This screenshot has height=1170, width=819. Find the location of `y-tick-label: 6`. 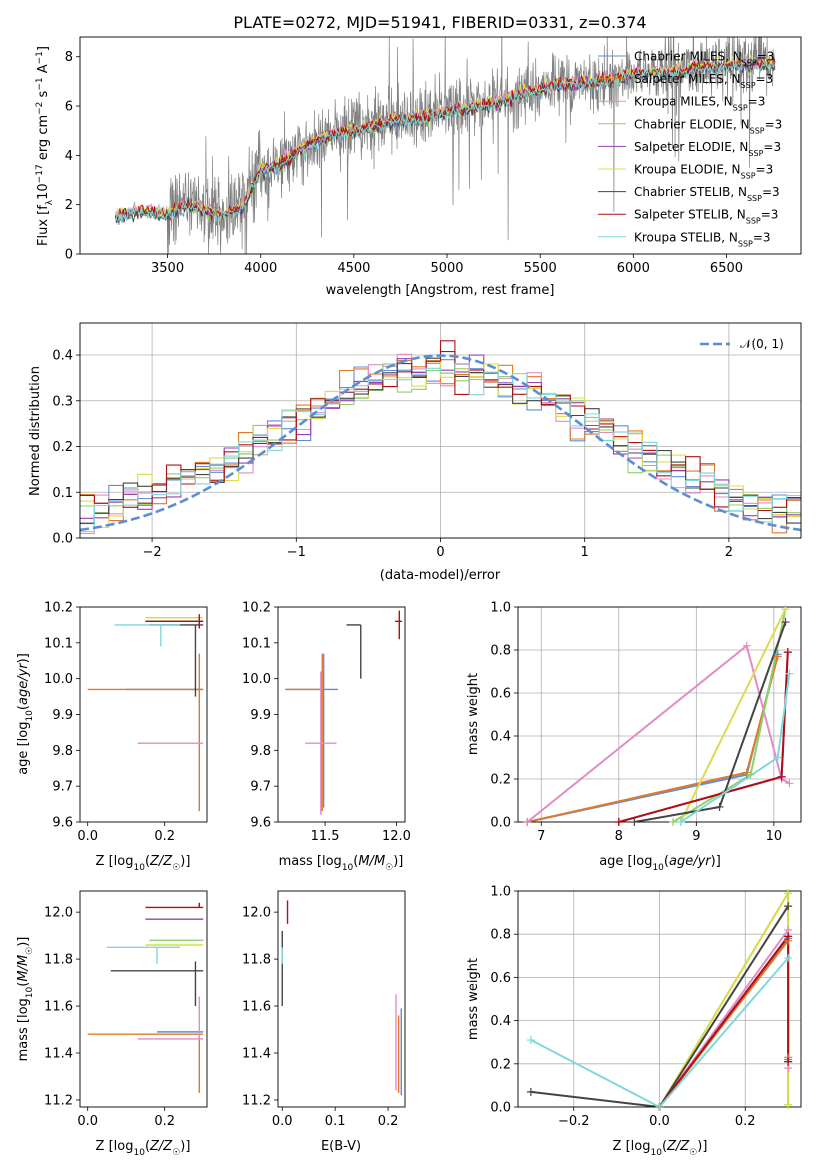

y-tick-label: 6 is located at coordinates (69, 107).